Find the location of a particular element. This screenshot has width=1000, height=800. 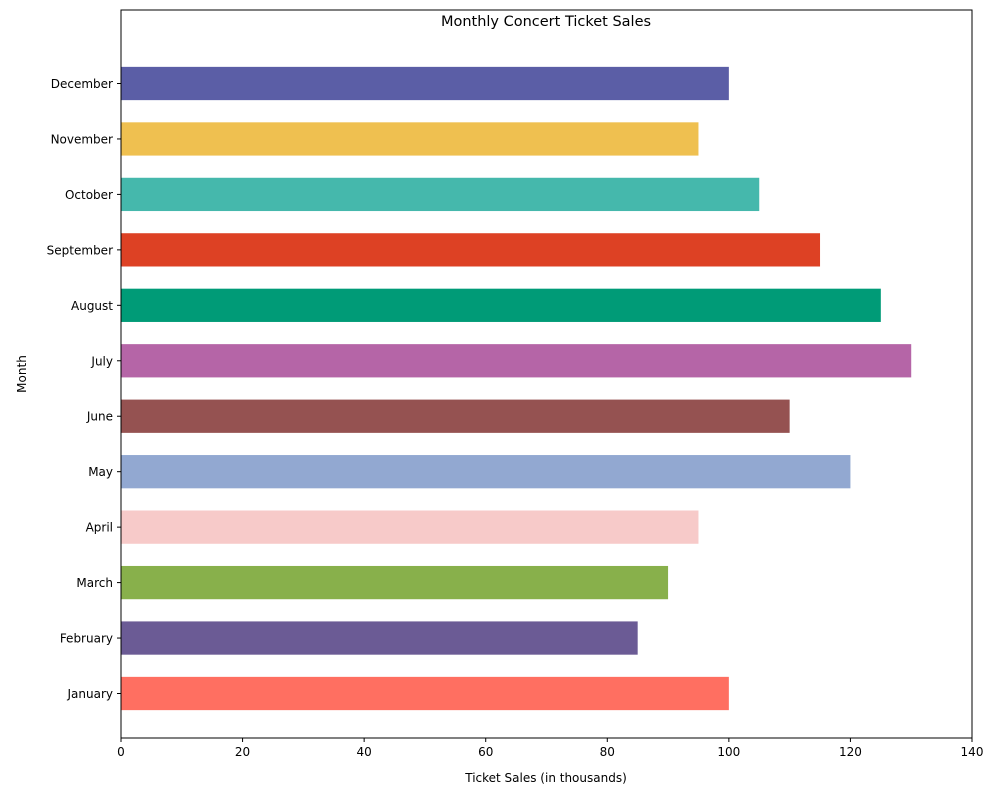

chart-title: Monthly Concert Ticket Sales is located at coordinates (546, 22).